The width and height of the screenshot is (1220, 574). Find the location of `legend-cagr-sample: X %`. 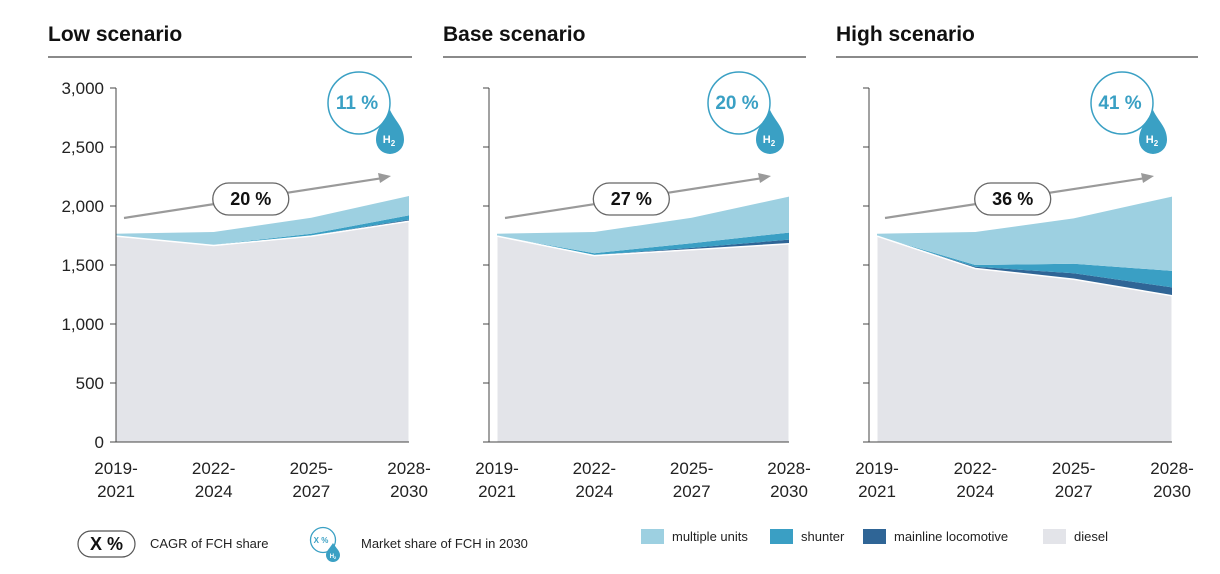

legend-cagr-sample: X % is located at coordinates (106, 544).